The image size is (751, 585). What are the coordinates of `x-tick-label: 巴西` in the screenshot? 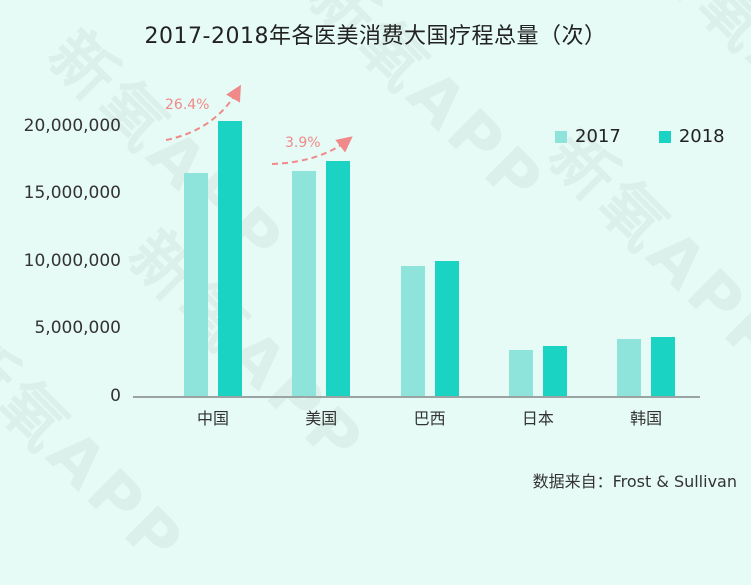 It's located at (429, 418).